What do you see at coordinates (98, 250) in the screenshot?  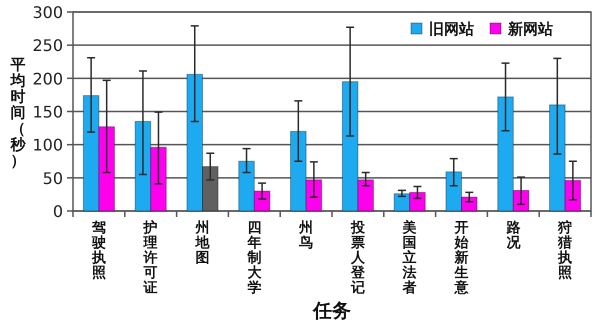 I see `x-tick-label: 驾驶执照` at bounding box center [98, 250].